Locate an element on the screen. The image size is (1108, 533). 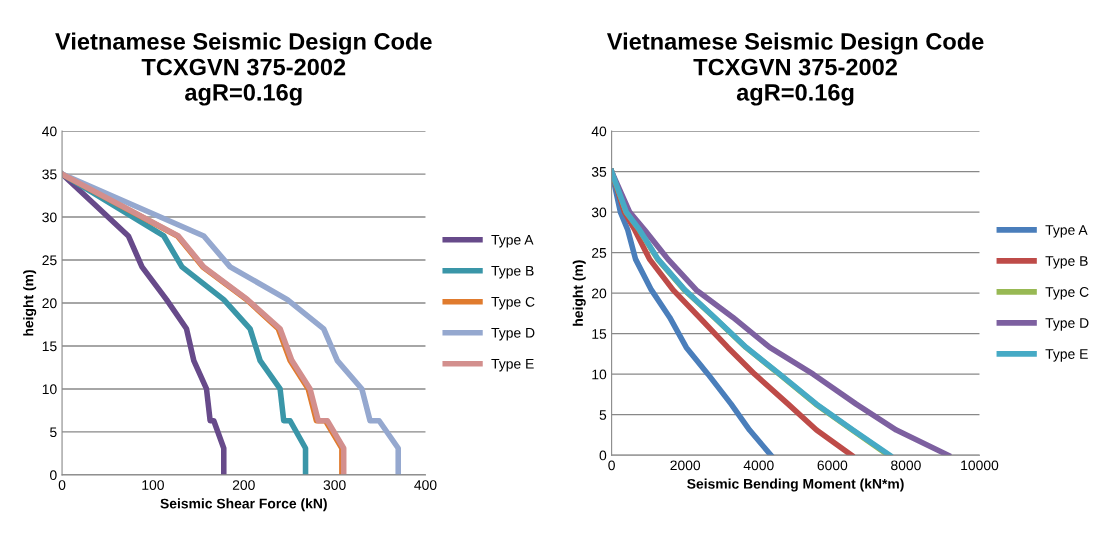
x-axis-title: Seismic Bending Moment (kN*m) is located at coordinates (795, 485).